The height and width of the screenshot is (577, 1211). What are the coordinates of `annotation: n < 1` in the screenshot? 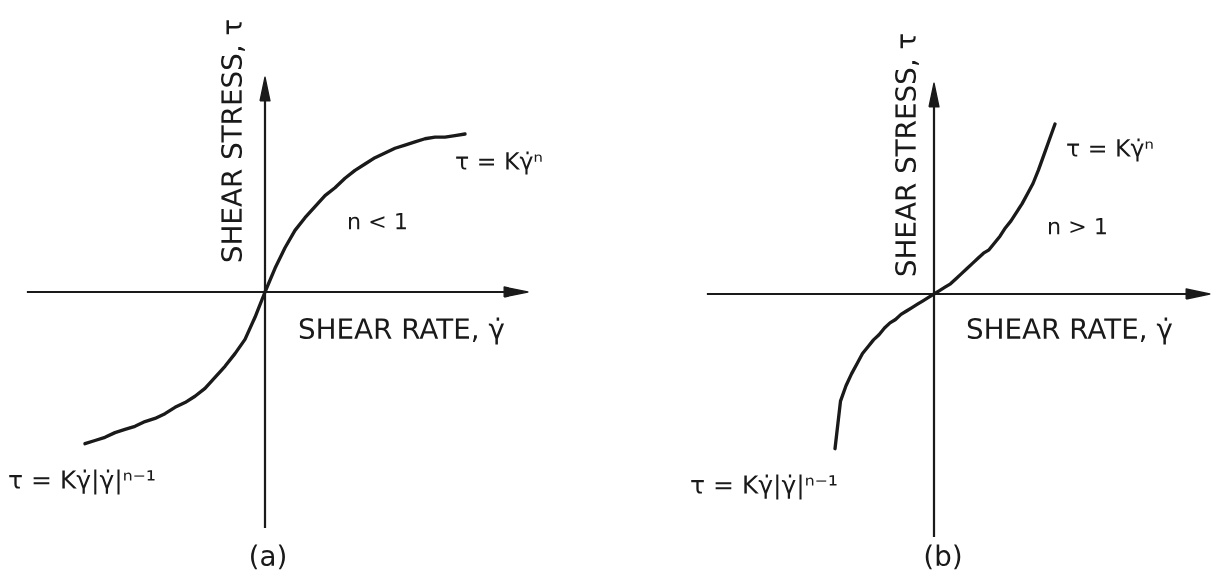 It's located at (377, 221).